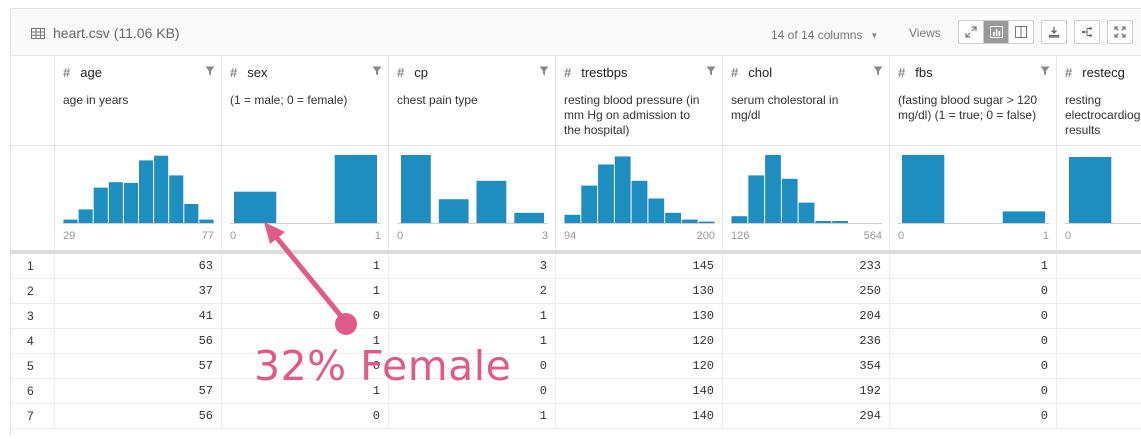  I want to click on table-row: 7 56 0 1 140 294 0, so click(576, 416).